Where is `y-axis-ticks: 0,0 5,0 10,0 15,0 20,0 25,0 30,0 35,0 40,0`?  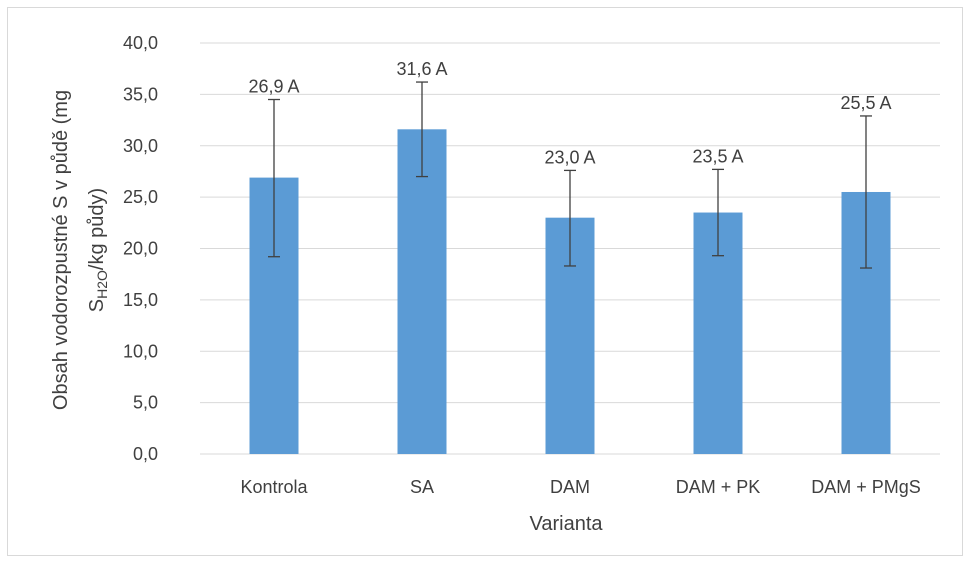 y-axis-ticks: 0,0 5,0 10,0 15,0 20,0 25,0 30,0 35,0 40,0 is located at coordinates (140, 248).